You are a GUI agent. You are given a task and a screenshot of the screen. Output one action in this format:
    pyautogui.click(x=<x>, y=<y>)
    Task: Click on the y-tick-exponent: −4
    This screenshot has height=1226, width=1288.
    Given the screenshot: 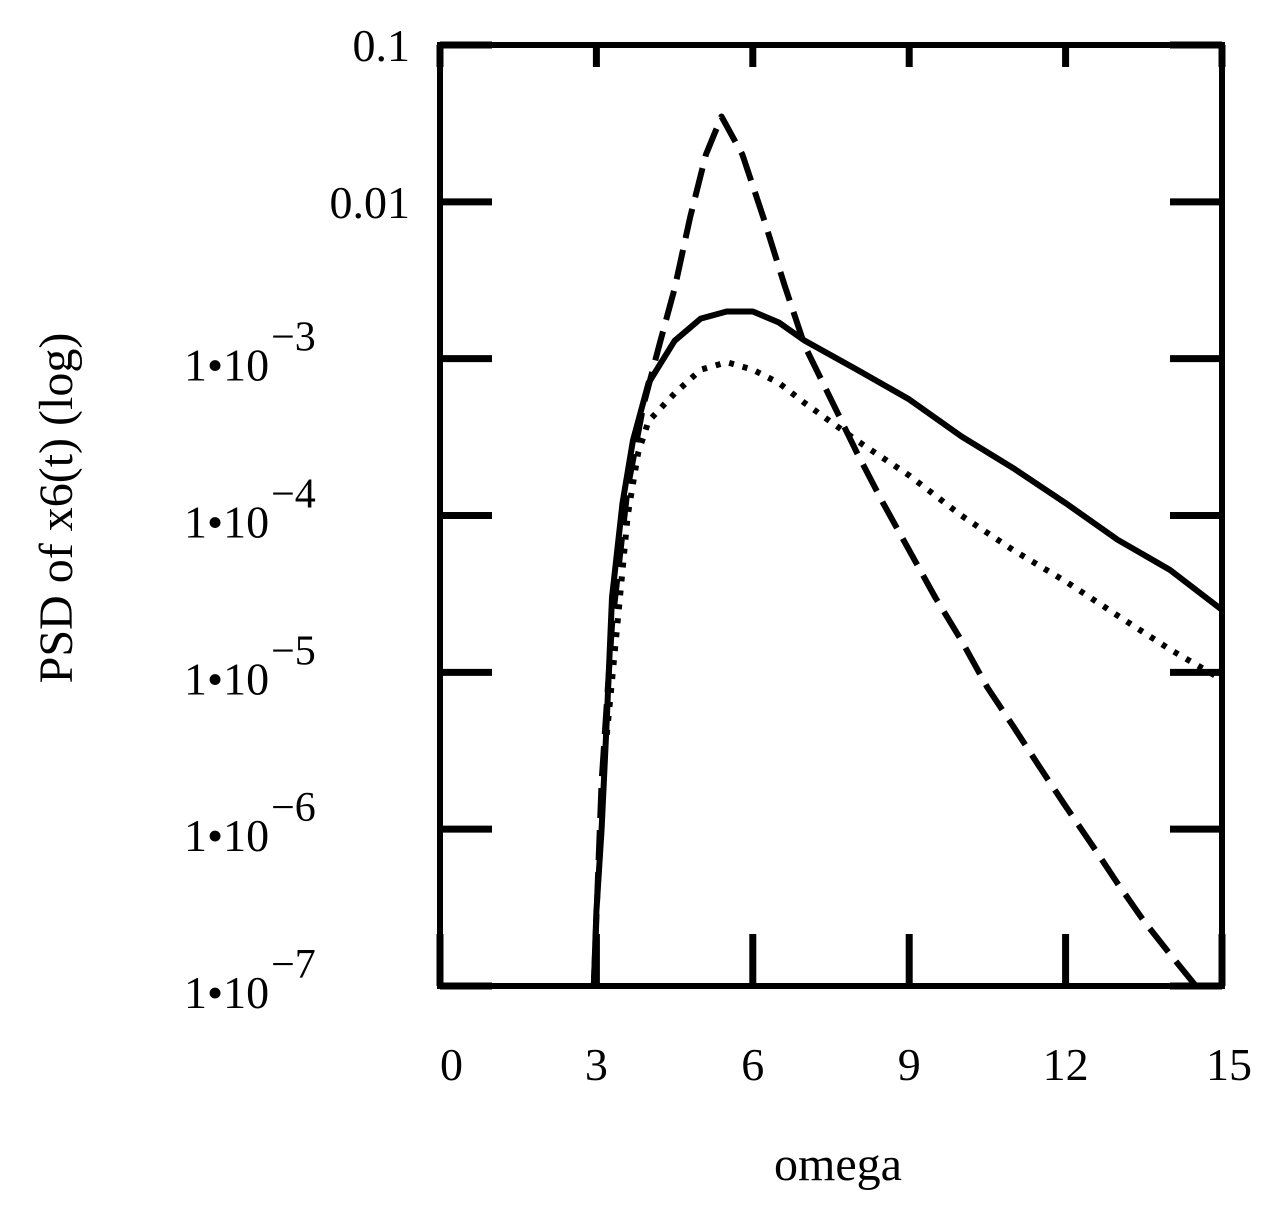 What is the action you would take?
    pyautogui.click(x=293, y=495)
    